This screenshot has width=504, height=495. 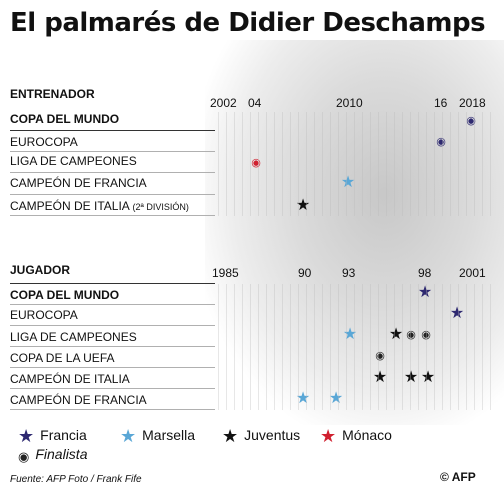 What do you see at coordinates (70, 206) in the screenshot?
I see `coach-row-campeon-italia-label: CAMPEÓN DE ITALIA` at bounding box center [70, 206].